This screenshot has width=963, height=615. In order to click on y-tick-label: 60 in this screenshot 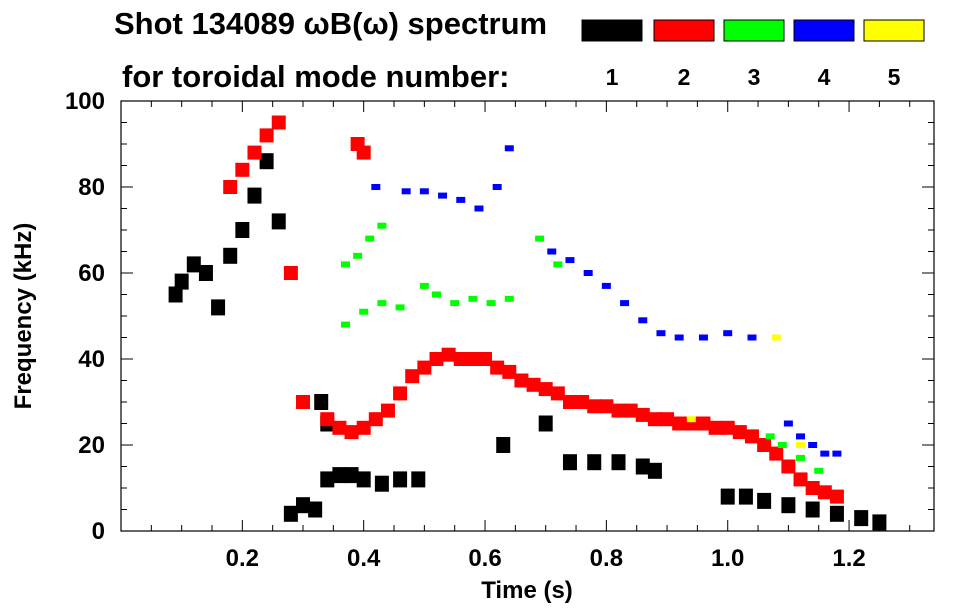, I will do `click(91, 273)`.